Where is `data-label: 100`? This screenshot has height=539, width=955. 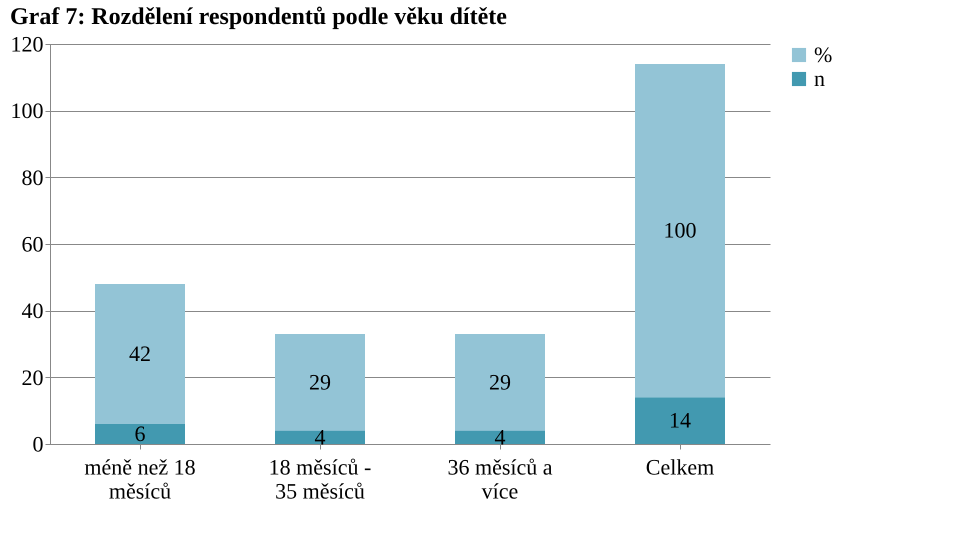 data-label: 100 is located at coordinates (680, 230).